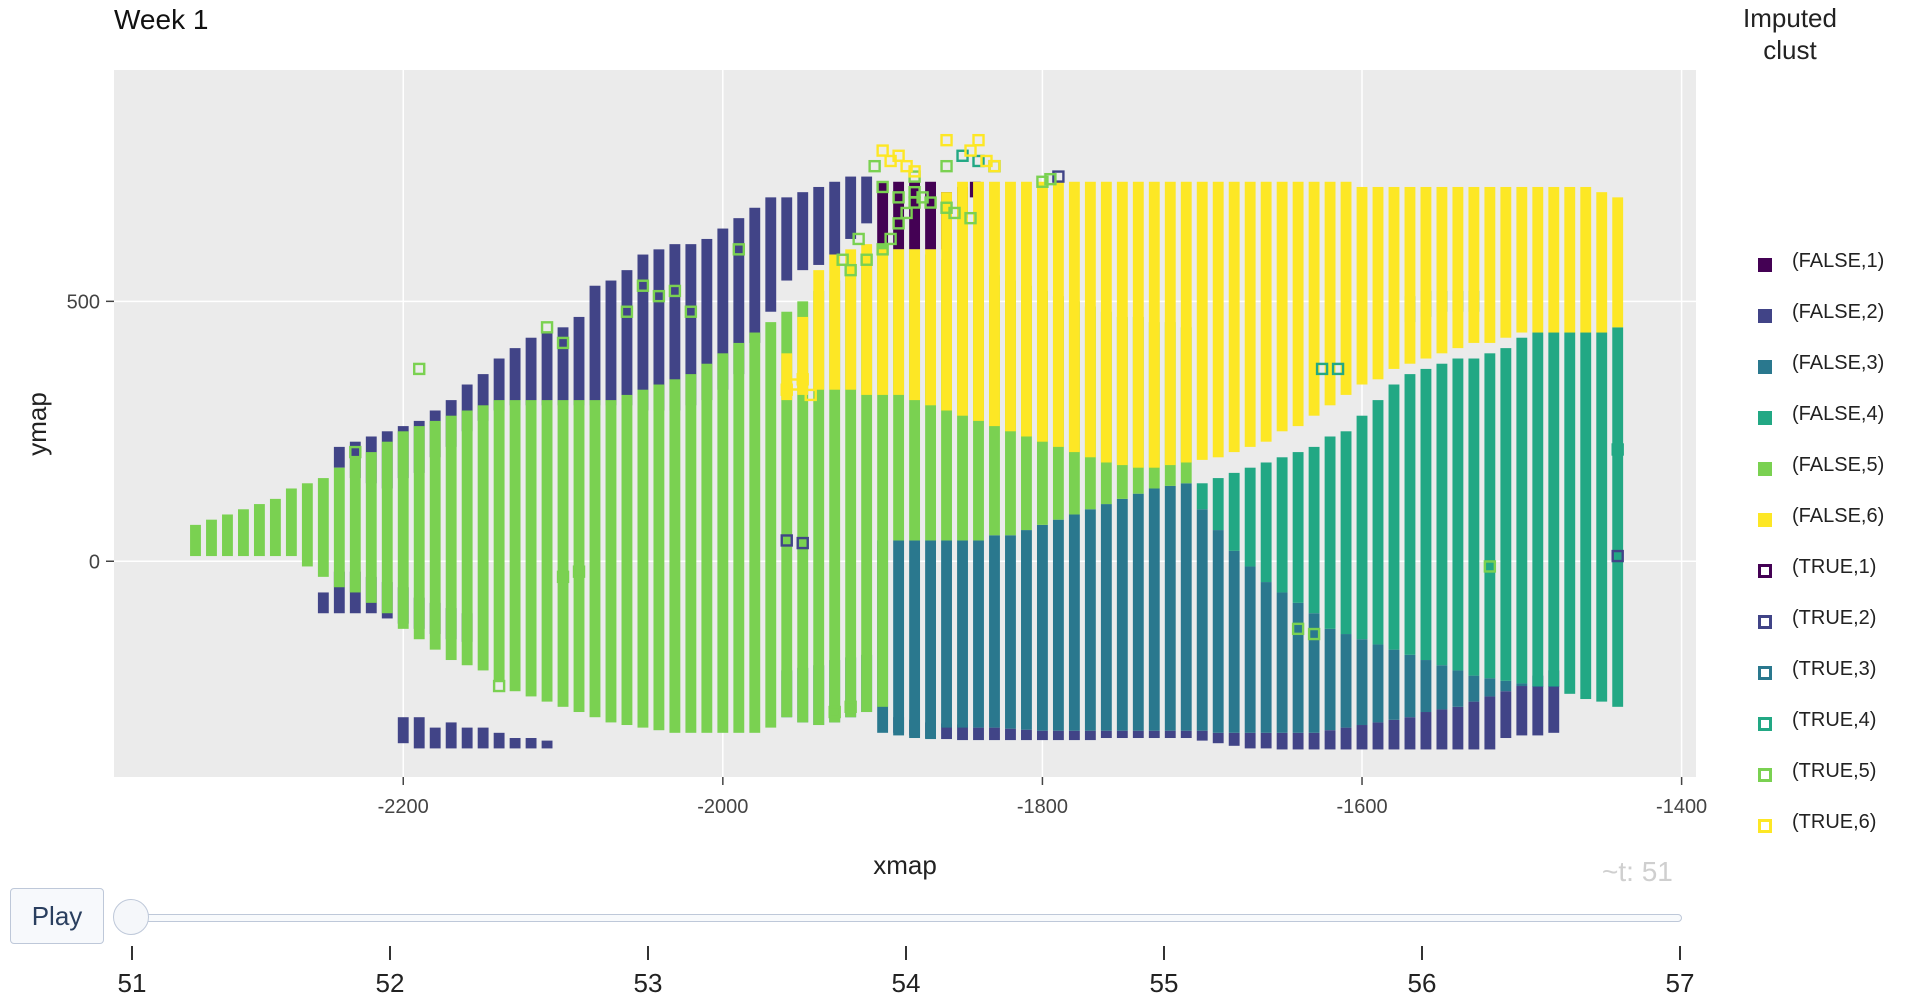 The image size is (1912, 999). I want to click on animation-slider-rail, so click(907, 918).